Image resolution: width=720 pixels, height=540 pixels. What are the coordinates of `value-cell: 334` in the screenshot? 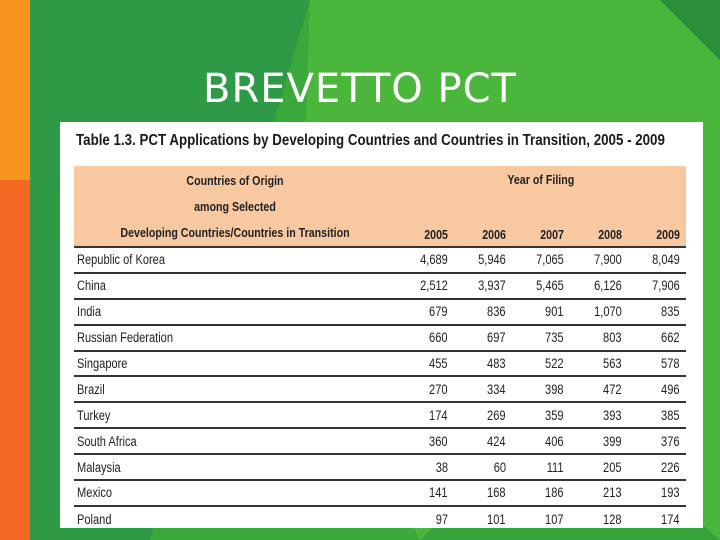 It's located at (496, 389).